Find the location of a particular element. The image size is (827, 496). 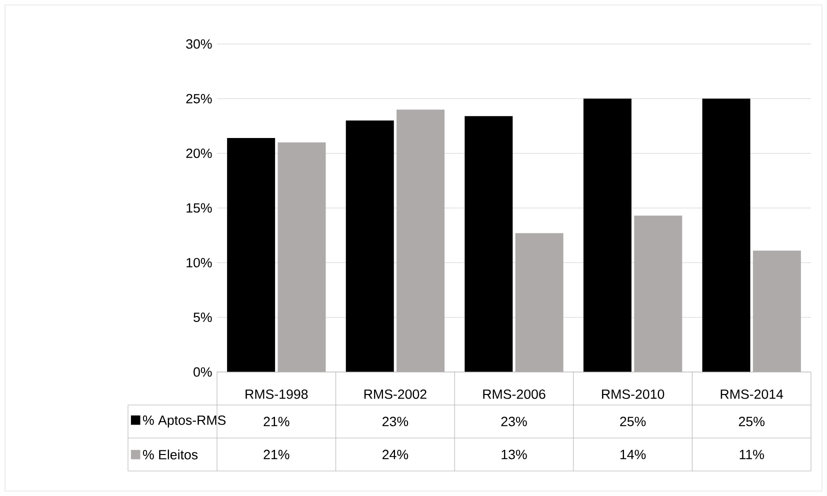

data-label: 13% is located at coordinates (514, 455).